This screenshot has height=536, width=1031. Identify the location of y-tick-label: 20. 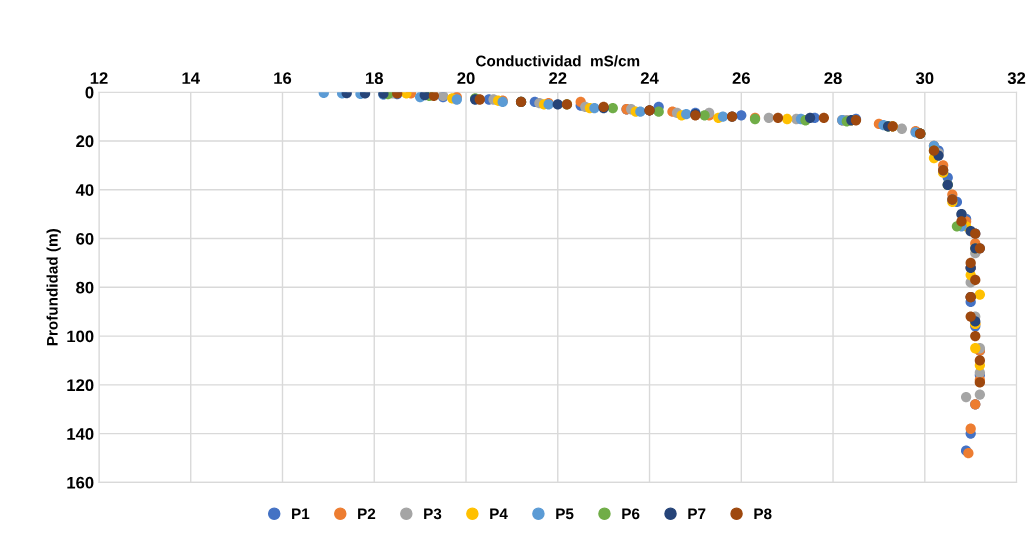
(85, 141).